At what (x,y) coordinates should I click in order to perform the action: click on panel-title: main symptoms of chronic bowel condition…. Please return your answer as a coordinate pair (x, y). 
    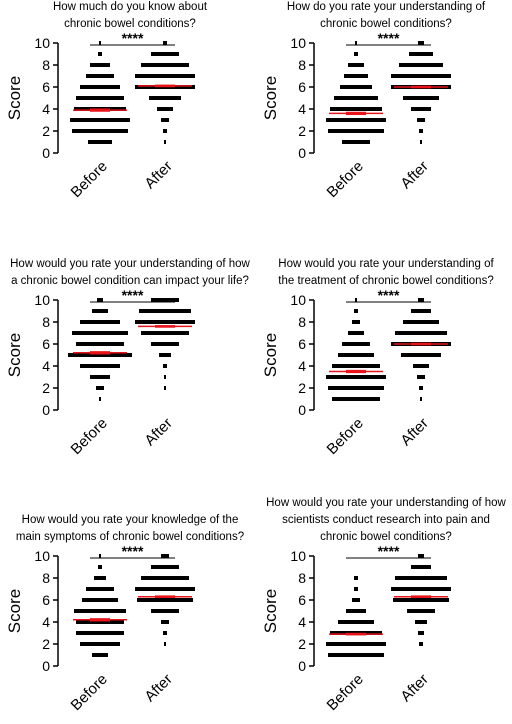
    Looking at the image, I should click on (130, 537).